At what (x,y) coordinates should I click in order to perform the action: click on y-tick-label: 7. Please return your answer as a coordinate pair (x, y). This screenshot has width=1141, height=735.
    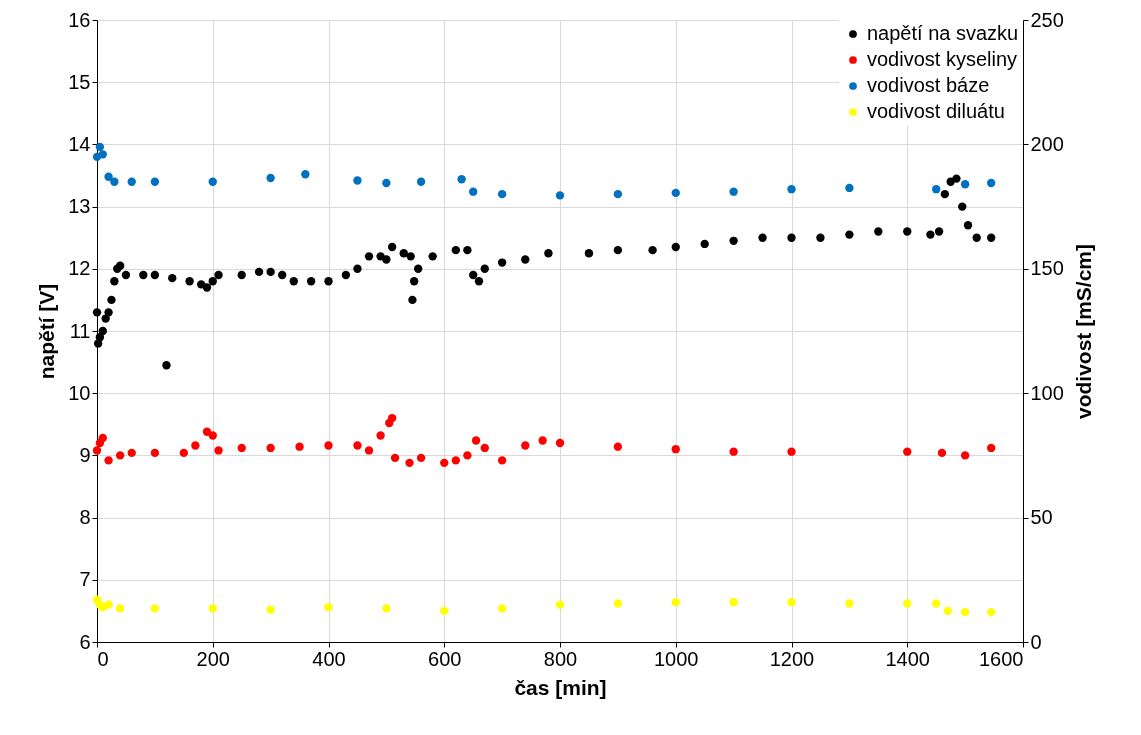
    Looking at the image, I should click on (85, 579).